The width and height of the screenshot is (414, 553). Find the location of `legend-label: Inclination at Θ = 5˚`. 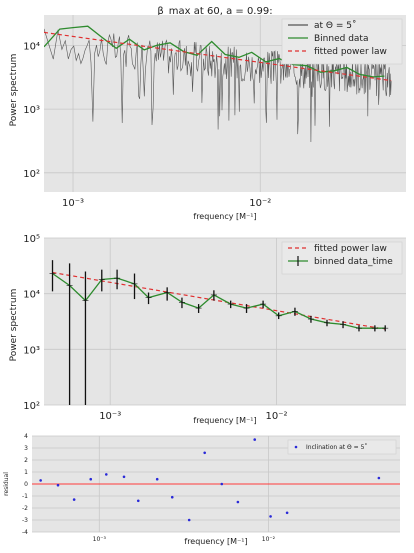

legend-label: Inclination at Θ = 5˚ is located at coordinates (336, 447).